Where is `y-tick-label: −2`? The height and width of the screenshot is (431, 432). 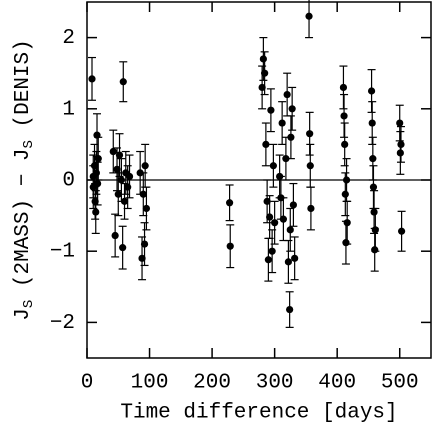 y-tick-label: −2 is located at coordinates (62, 323).